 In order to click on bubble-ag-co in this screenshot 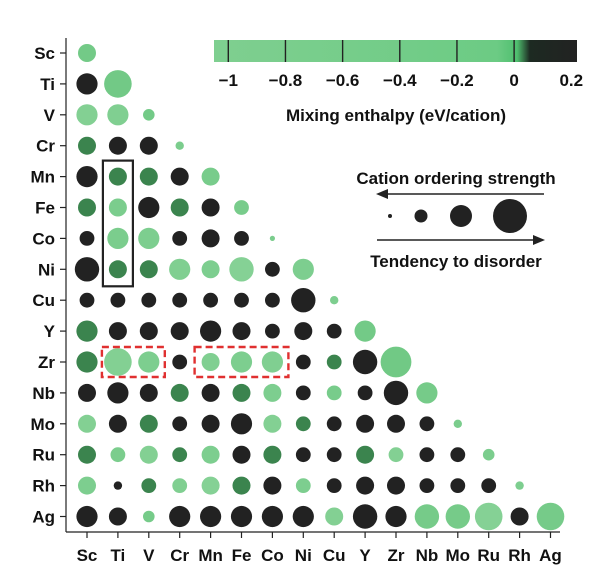, I will do `click(272, 516)`.